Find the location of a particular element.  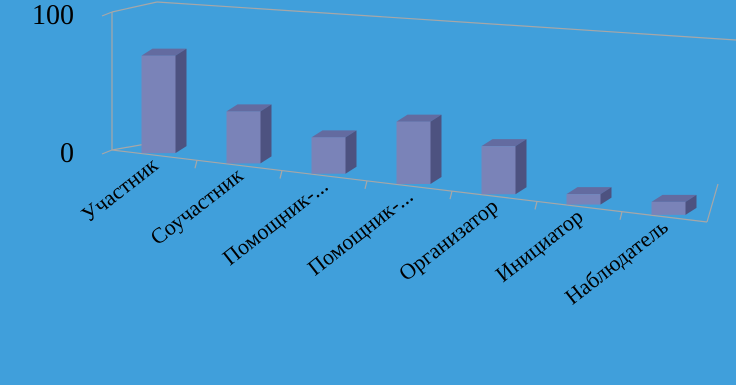

top-left-depth-edge is located at coordinates (134, 7).